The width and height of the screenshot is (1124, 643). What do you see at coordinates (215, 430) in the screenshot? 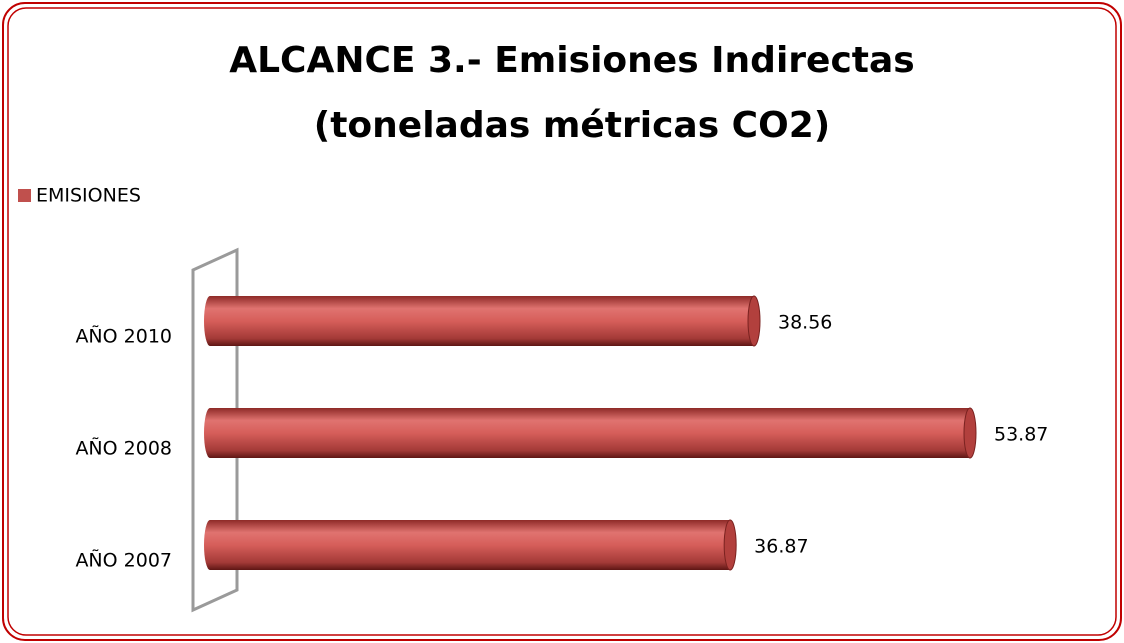
I see `back-wall` at bounding box center [215, 430].